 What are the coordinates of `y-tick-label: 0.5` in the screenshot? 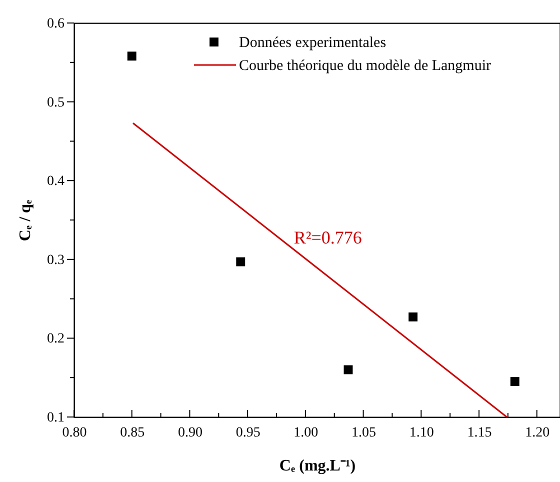 It's located at (55, 102).